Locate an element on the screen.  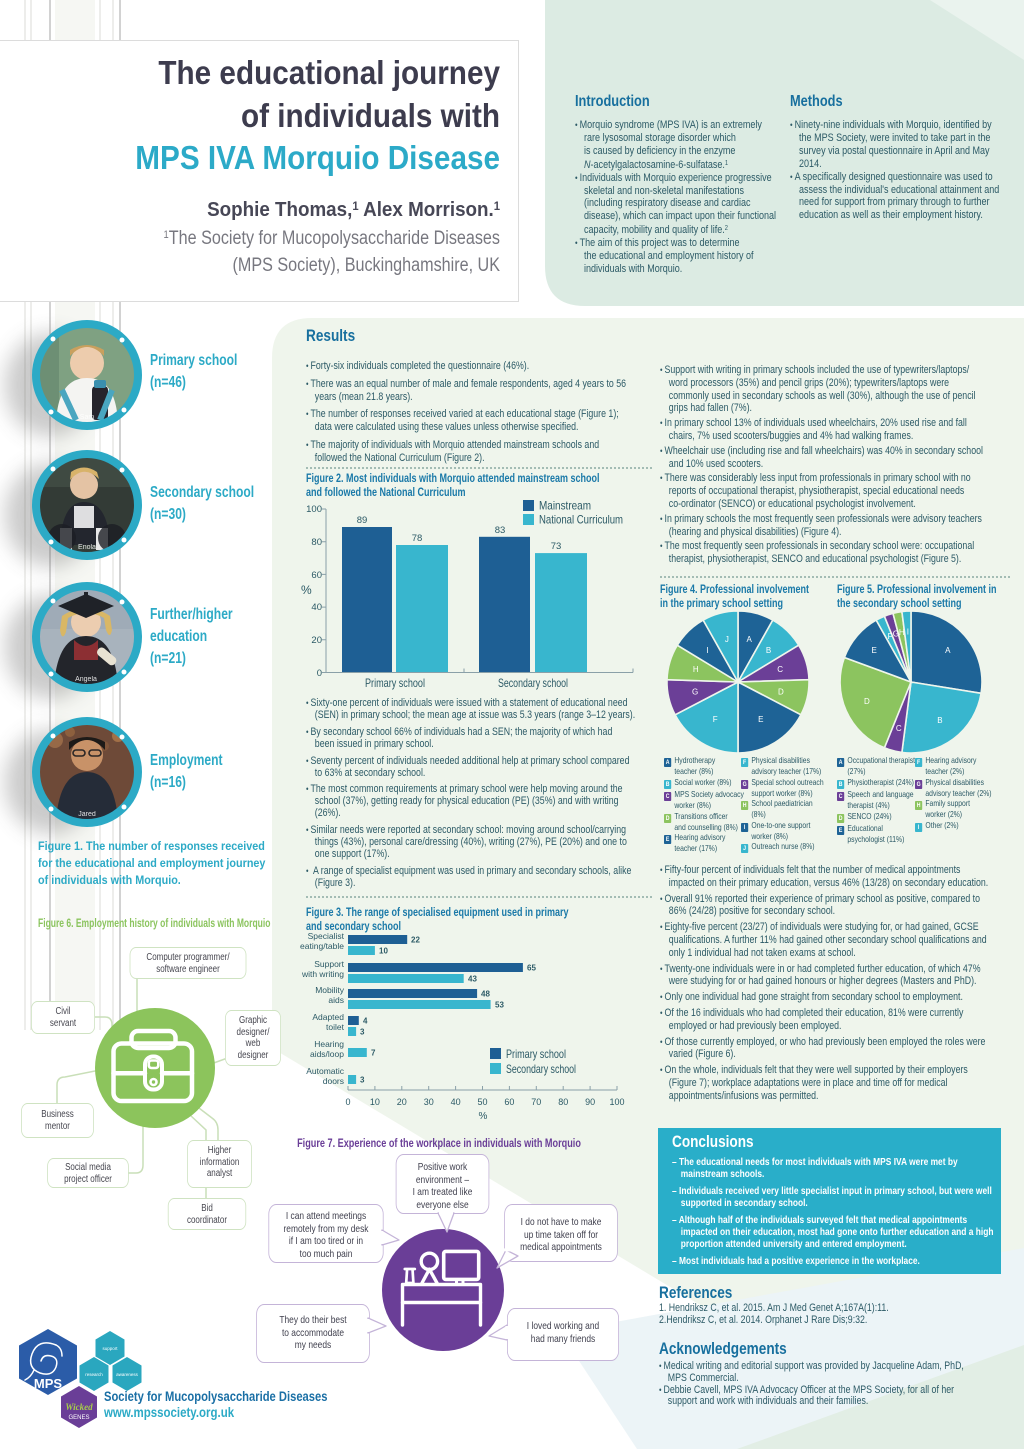
svg-text: Jared is located at coordinates (87, 814).